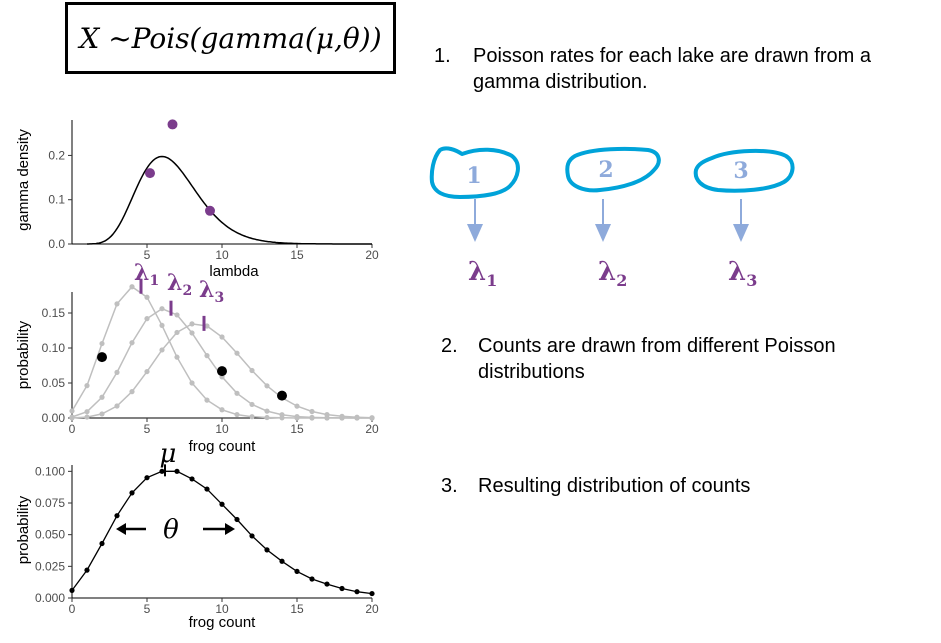 The image size is (941, 643). What do you see at coordinates (230, 38) in the screenshot?
I see `formula-box: X ~Pois(gamma(μ,θ))` at bounding box center [230, 38].